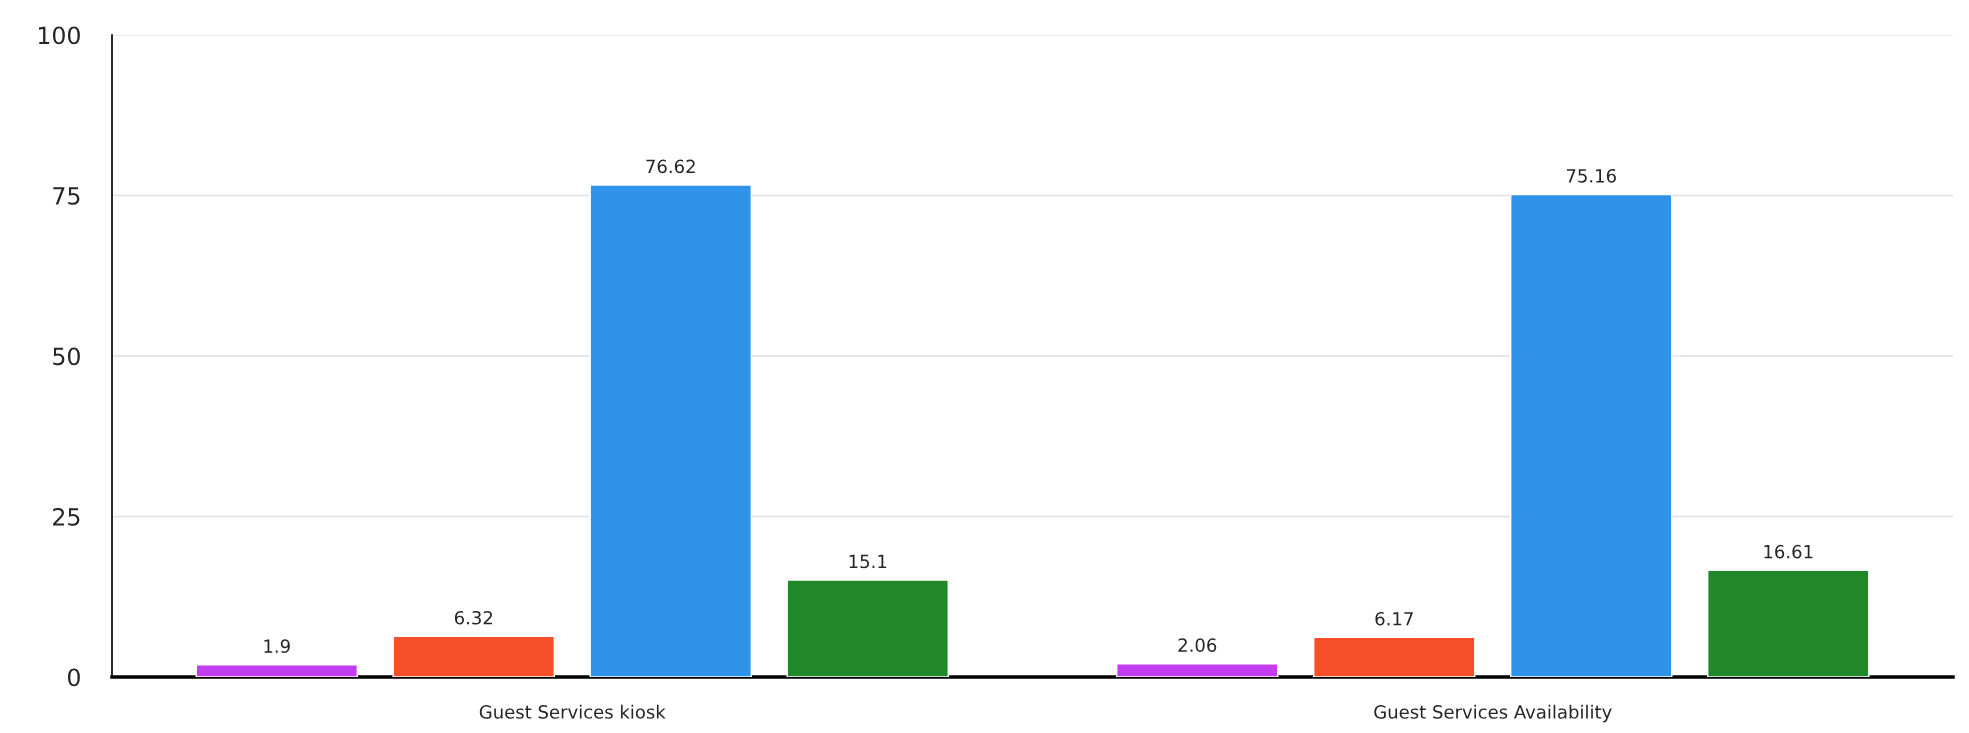 The height and width of the screenshot is (733, 1969). What do you see at coordinates (66, 516) in the screenshot?
I see `y-tick-label: 25` at bounding box center [66, 516].